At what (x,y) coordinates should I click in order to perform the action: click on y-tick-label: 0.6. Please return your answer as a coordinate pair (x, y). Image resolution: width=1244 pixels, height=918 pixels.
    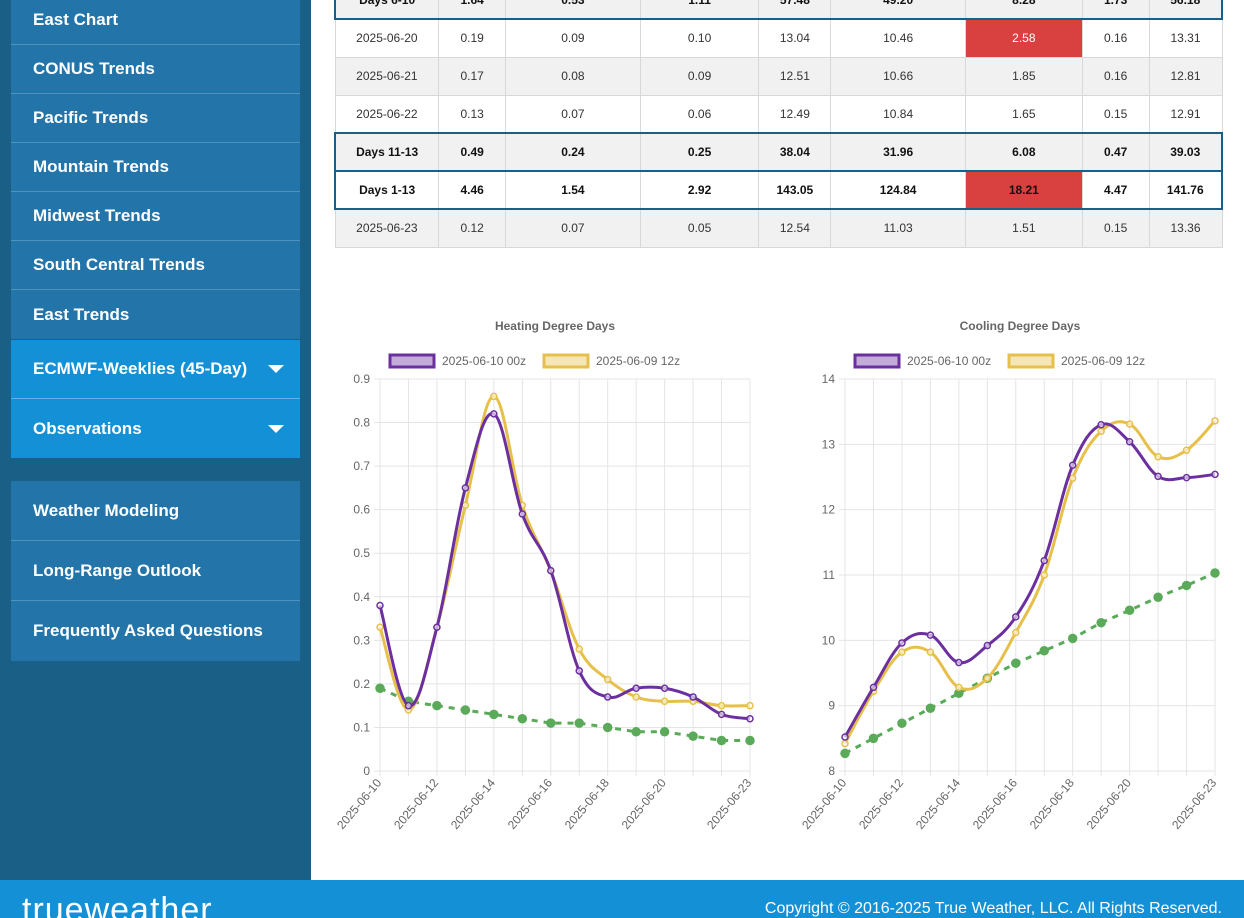
    Looking at the image, I should click on (361, 510).